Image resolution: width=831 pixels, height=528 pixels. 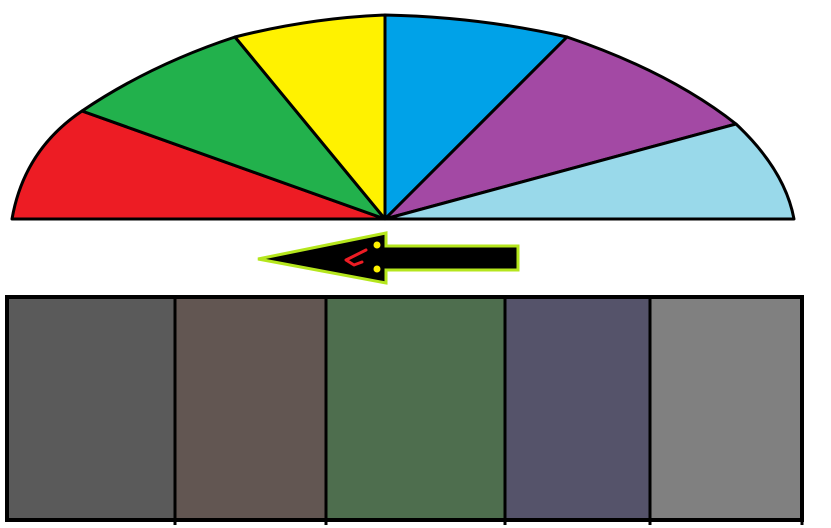 What do you see at coordinates (198, 165) in the screenshot?
I see `red-wedge` at bounding box center [198, 165].